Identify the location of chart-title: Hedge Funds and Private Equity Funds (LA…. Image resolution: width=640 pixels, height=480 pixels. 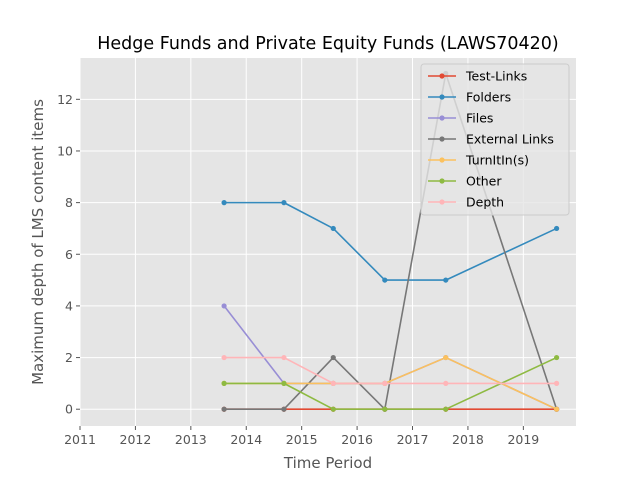
(328, 44).